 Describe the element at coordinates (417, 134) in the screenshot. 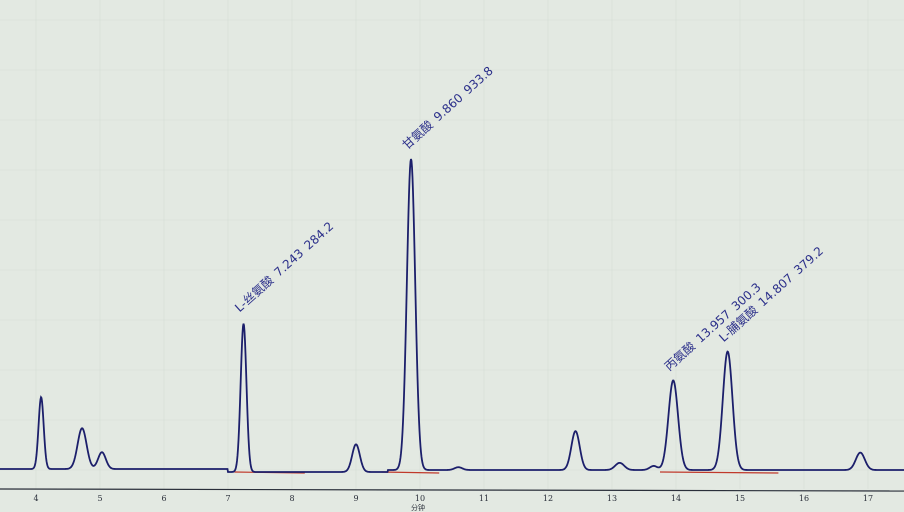

I see `peak-label: 甘氨酸` at that location.